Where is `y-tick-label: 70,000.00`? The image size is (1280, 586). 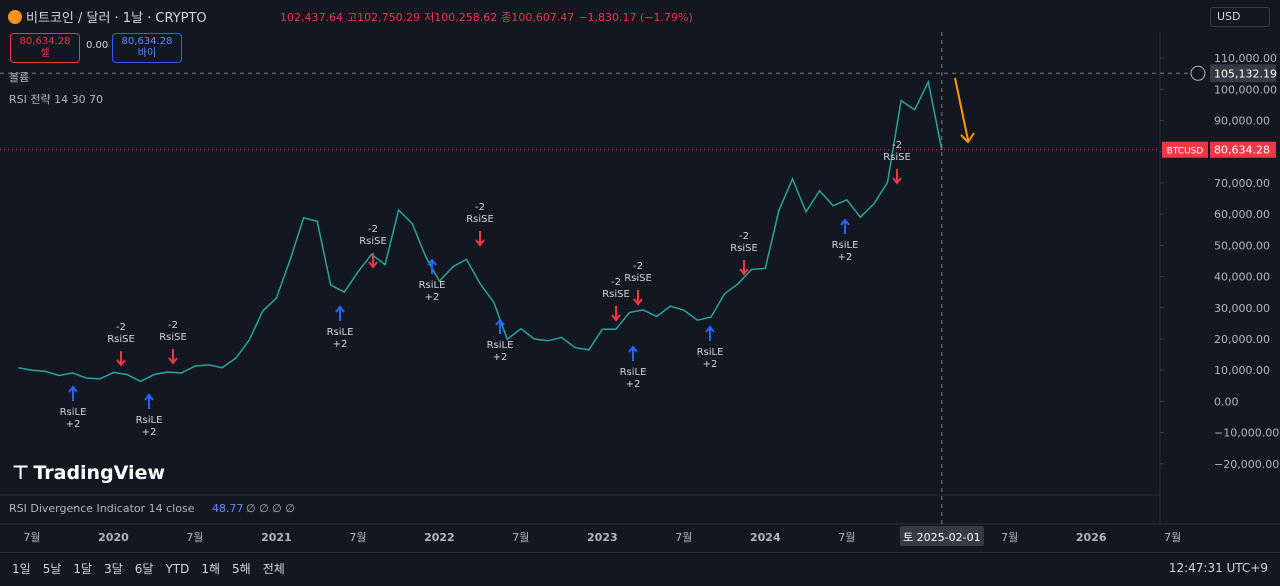 y-tick-label: 70,000.00 is located at coordinates (1242, 183).